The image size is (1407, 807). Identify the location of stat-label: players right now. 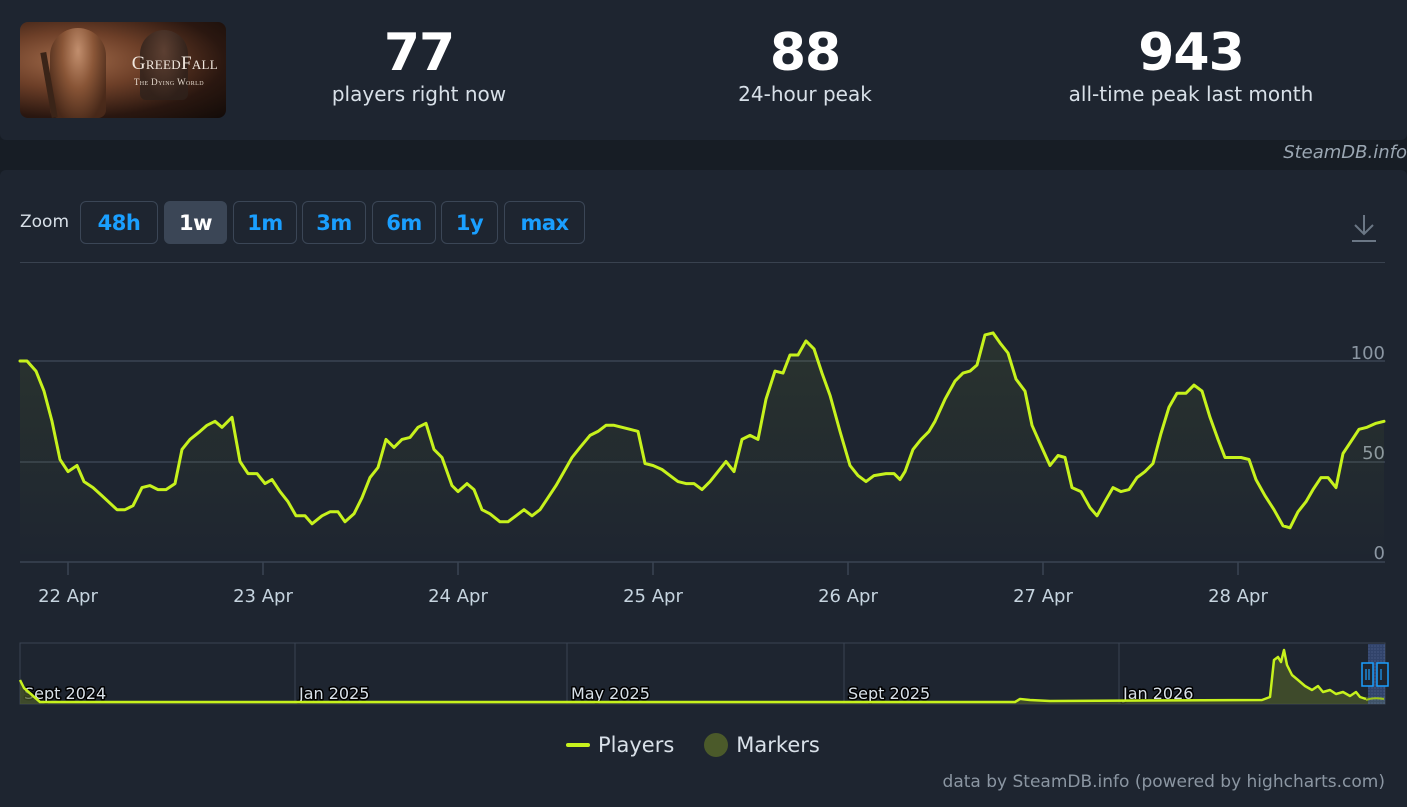
(419, 94).